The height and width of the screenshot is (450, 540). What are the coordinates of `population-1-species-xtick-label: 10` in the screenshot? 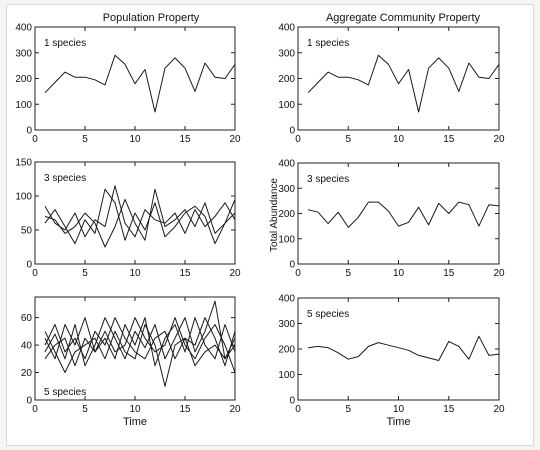 It's located at (135, 139).